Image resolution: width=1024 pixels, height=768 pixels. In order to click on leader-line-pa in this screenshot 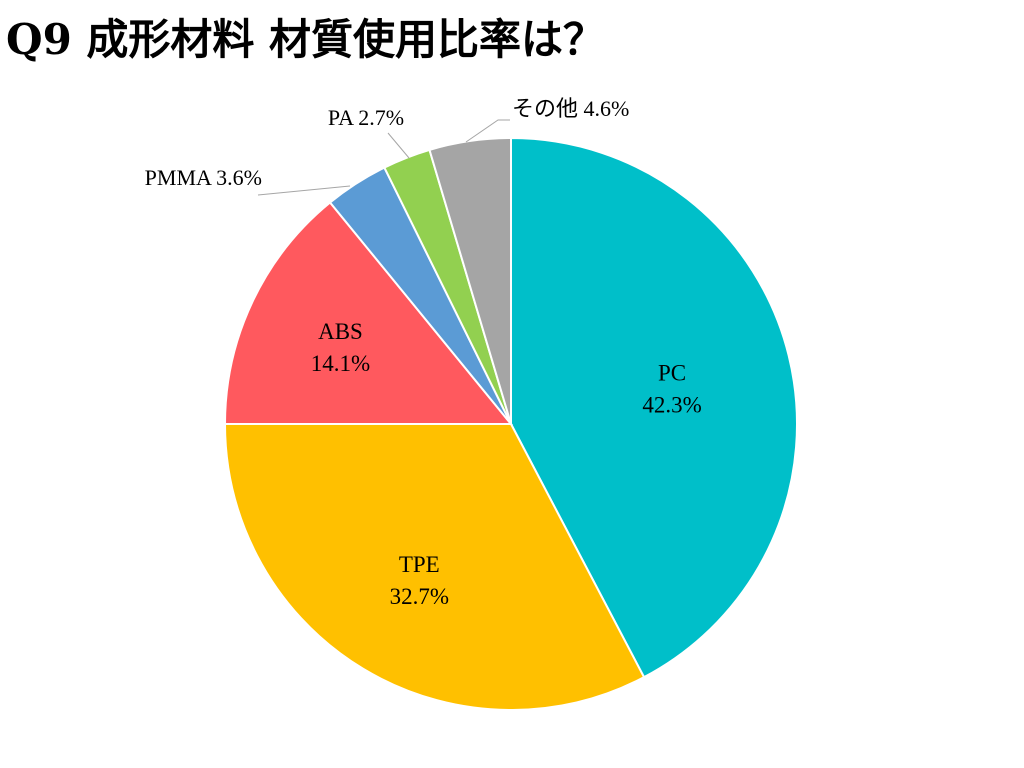, I will do `click(398, 145)`.